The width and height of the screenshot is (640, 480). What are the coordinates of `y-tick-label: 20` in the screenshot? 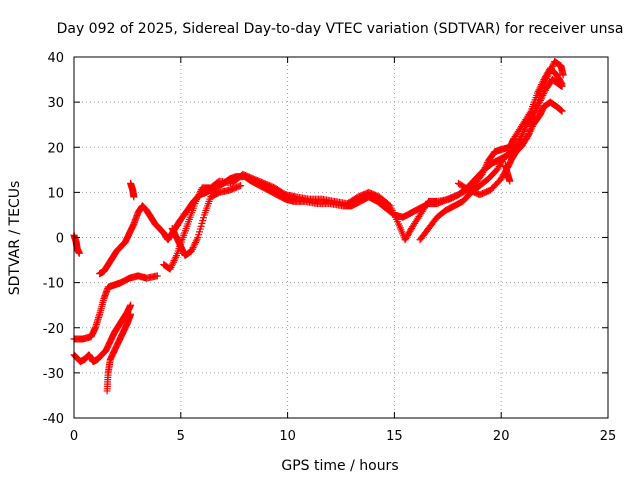 It's located at (55, 148).